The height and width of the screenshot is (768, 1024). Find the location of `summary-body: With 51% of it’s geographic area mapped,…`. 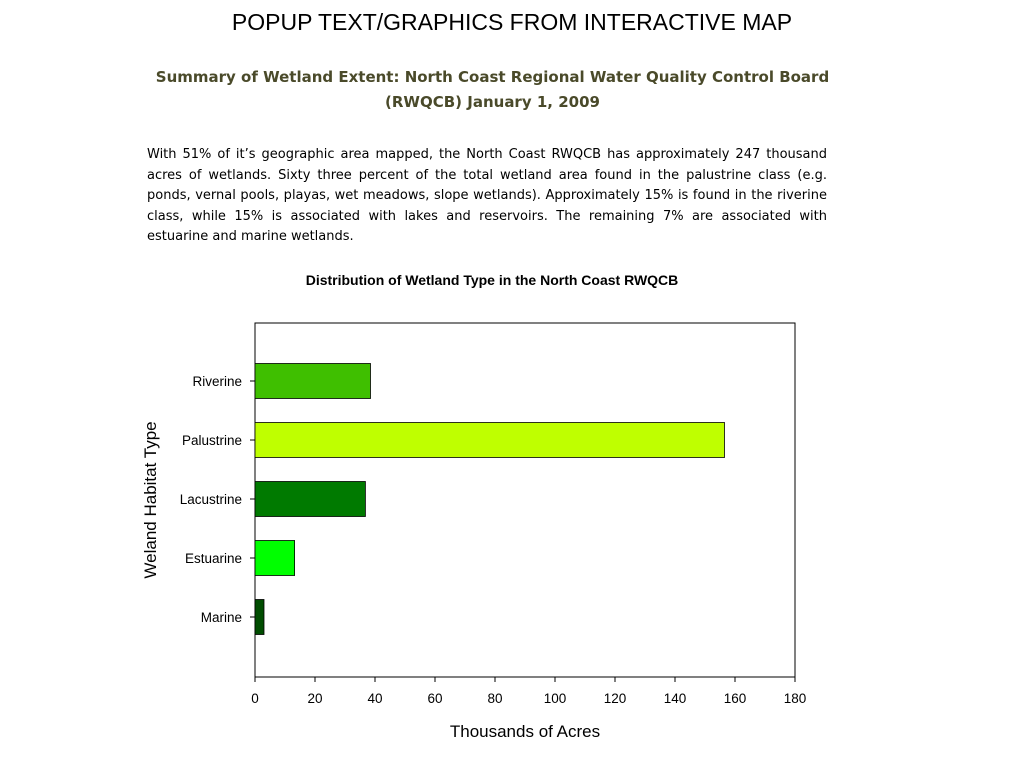

summary-body: With 51% of it’s geographic area mapped,… is located at coordinates (487, 195).